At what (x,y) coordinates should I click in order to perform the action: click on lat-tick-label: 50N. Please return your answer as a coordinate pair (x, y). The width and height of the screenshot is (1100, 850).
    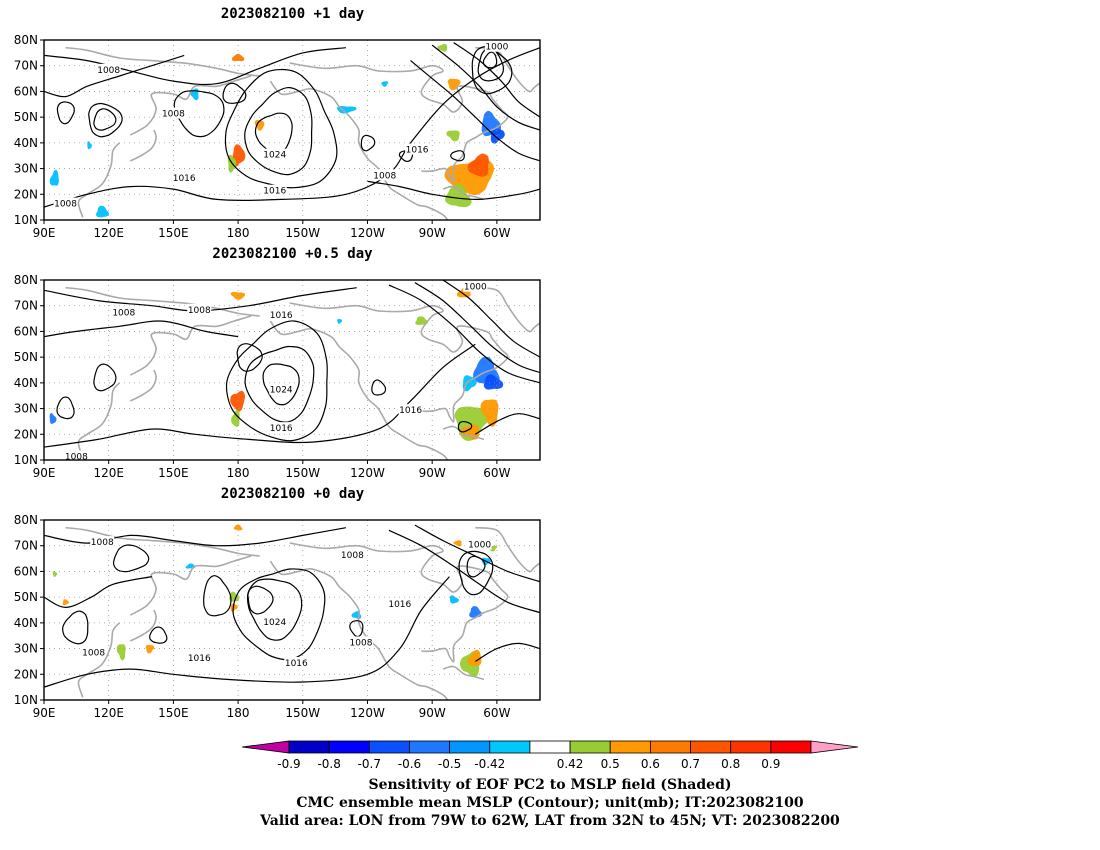
    Looking at the image, I should click on (26, 597).